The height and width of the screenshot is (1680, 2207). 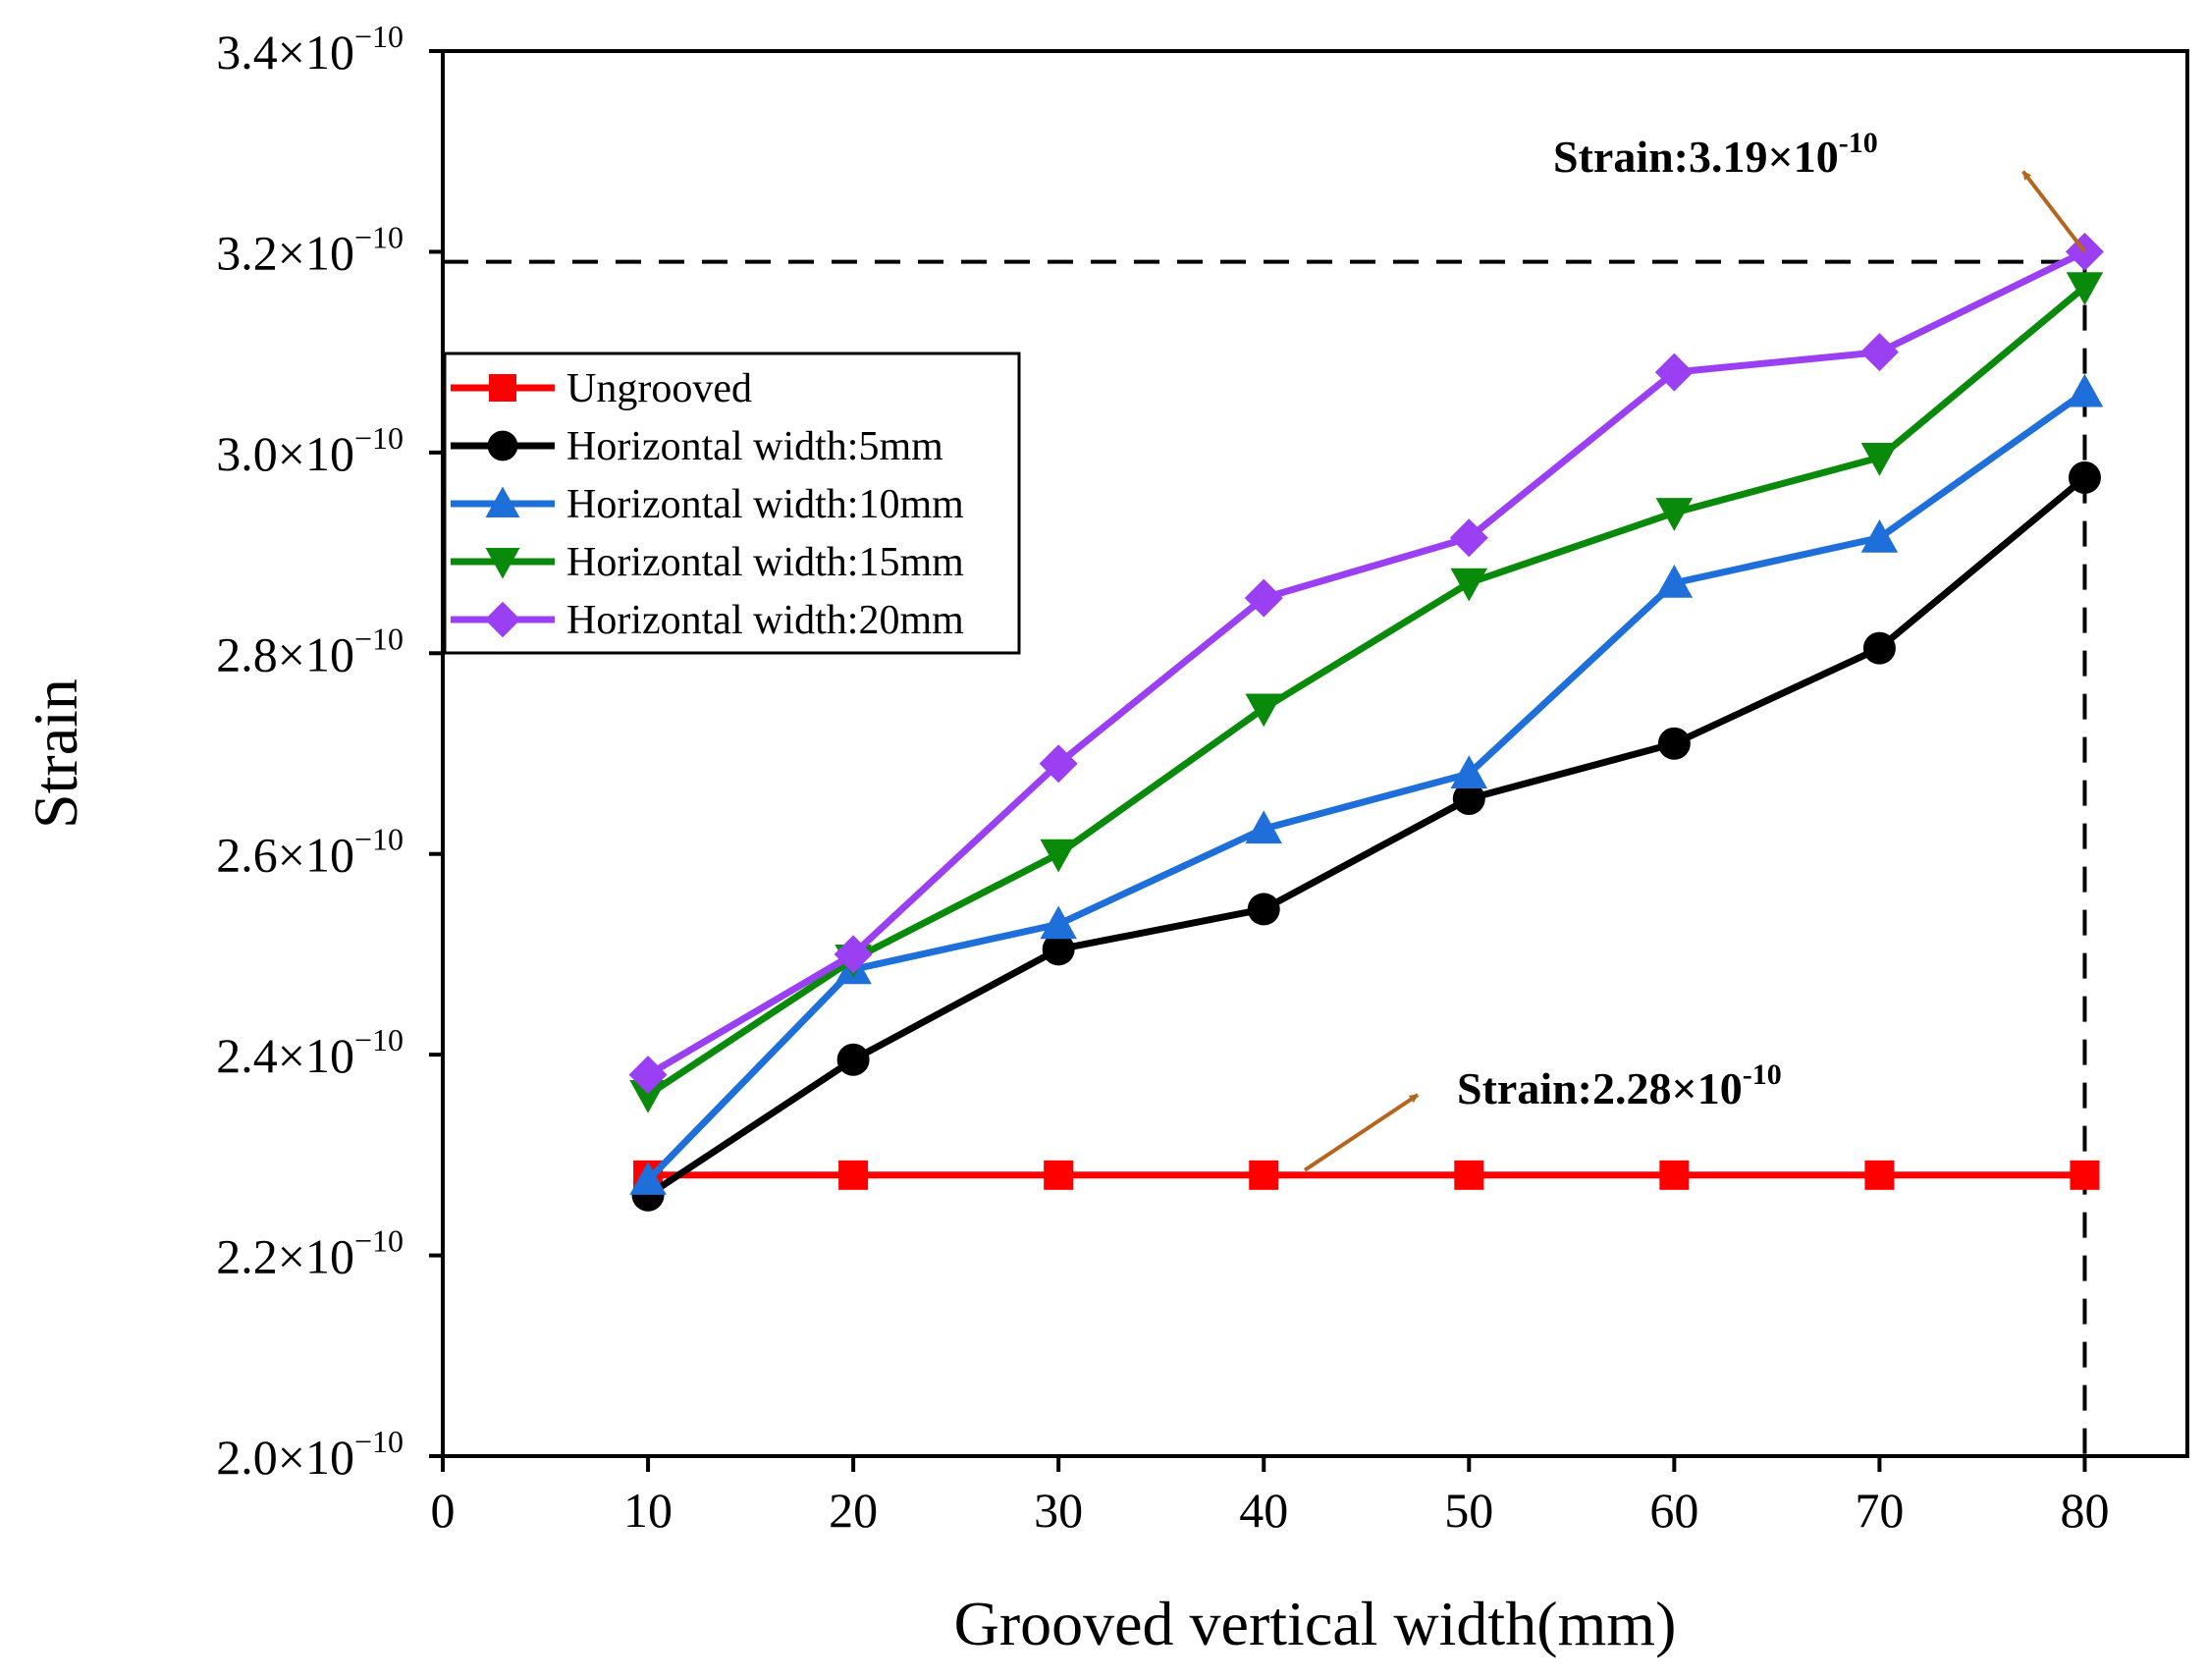 I want to click on annotation: Strain:2.28×10-10, so click(x=1542, y=1115).